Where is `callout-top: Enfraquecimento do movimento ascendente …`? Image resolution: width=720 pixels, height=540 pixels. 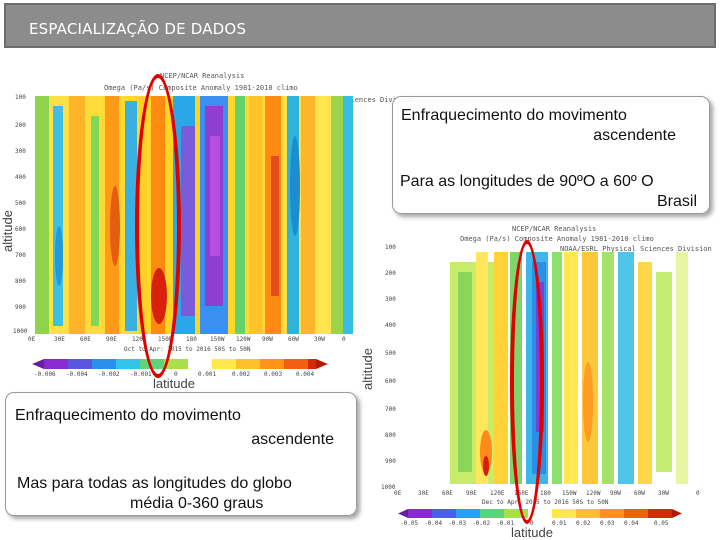
callout-top: Enfraquecimento do movimento ascendente … is located at coordinates (551, 155).